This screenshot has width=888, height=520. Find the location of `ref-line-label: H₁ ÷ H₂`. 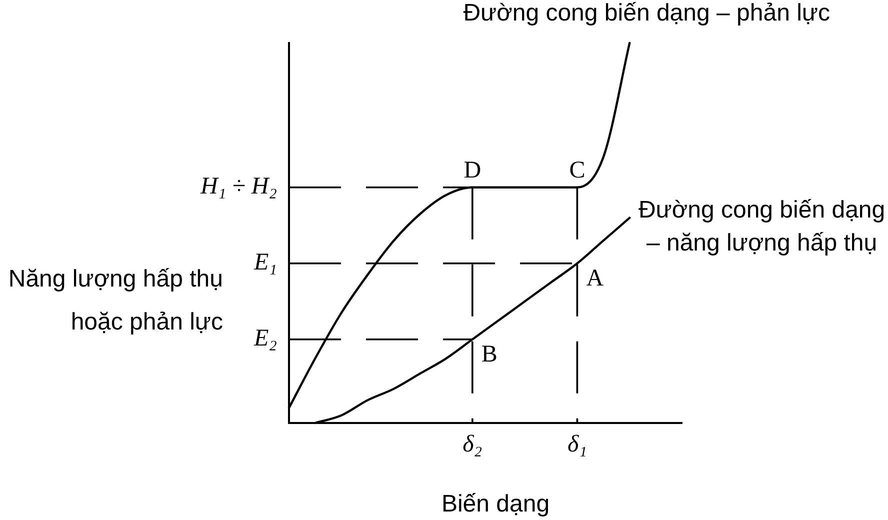

ref-line-label: H₁ ÷ H₂ is located at coordinates (238, 187).